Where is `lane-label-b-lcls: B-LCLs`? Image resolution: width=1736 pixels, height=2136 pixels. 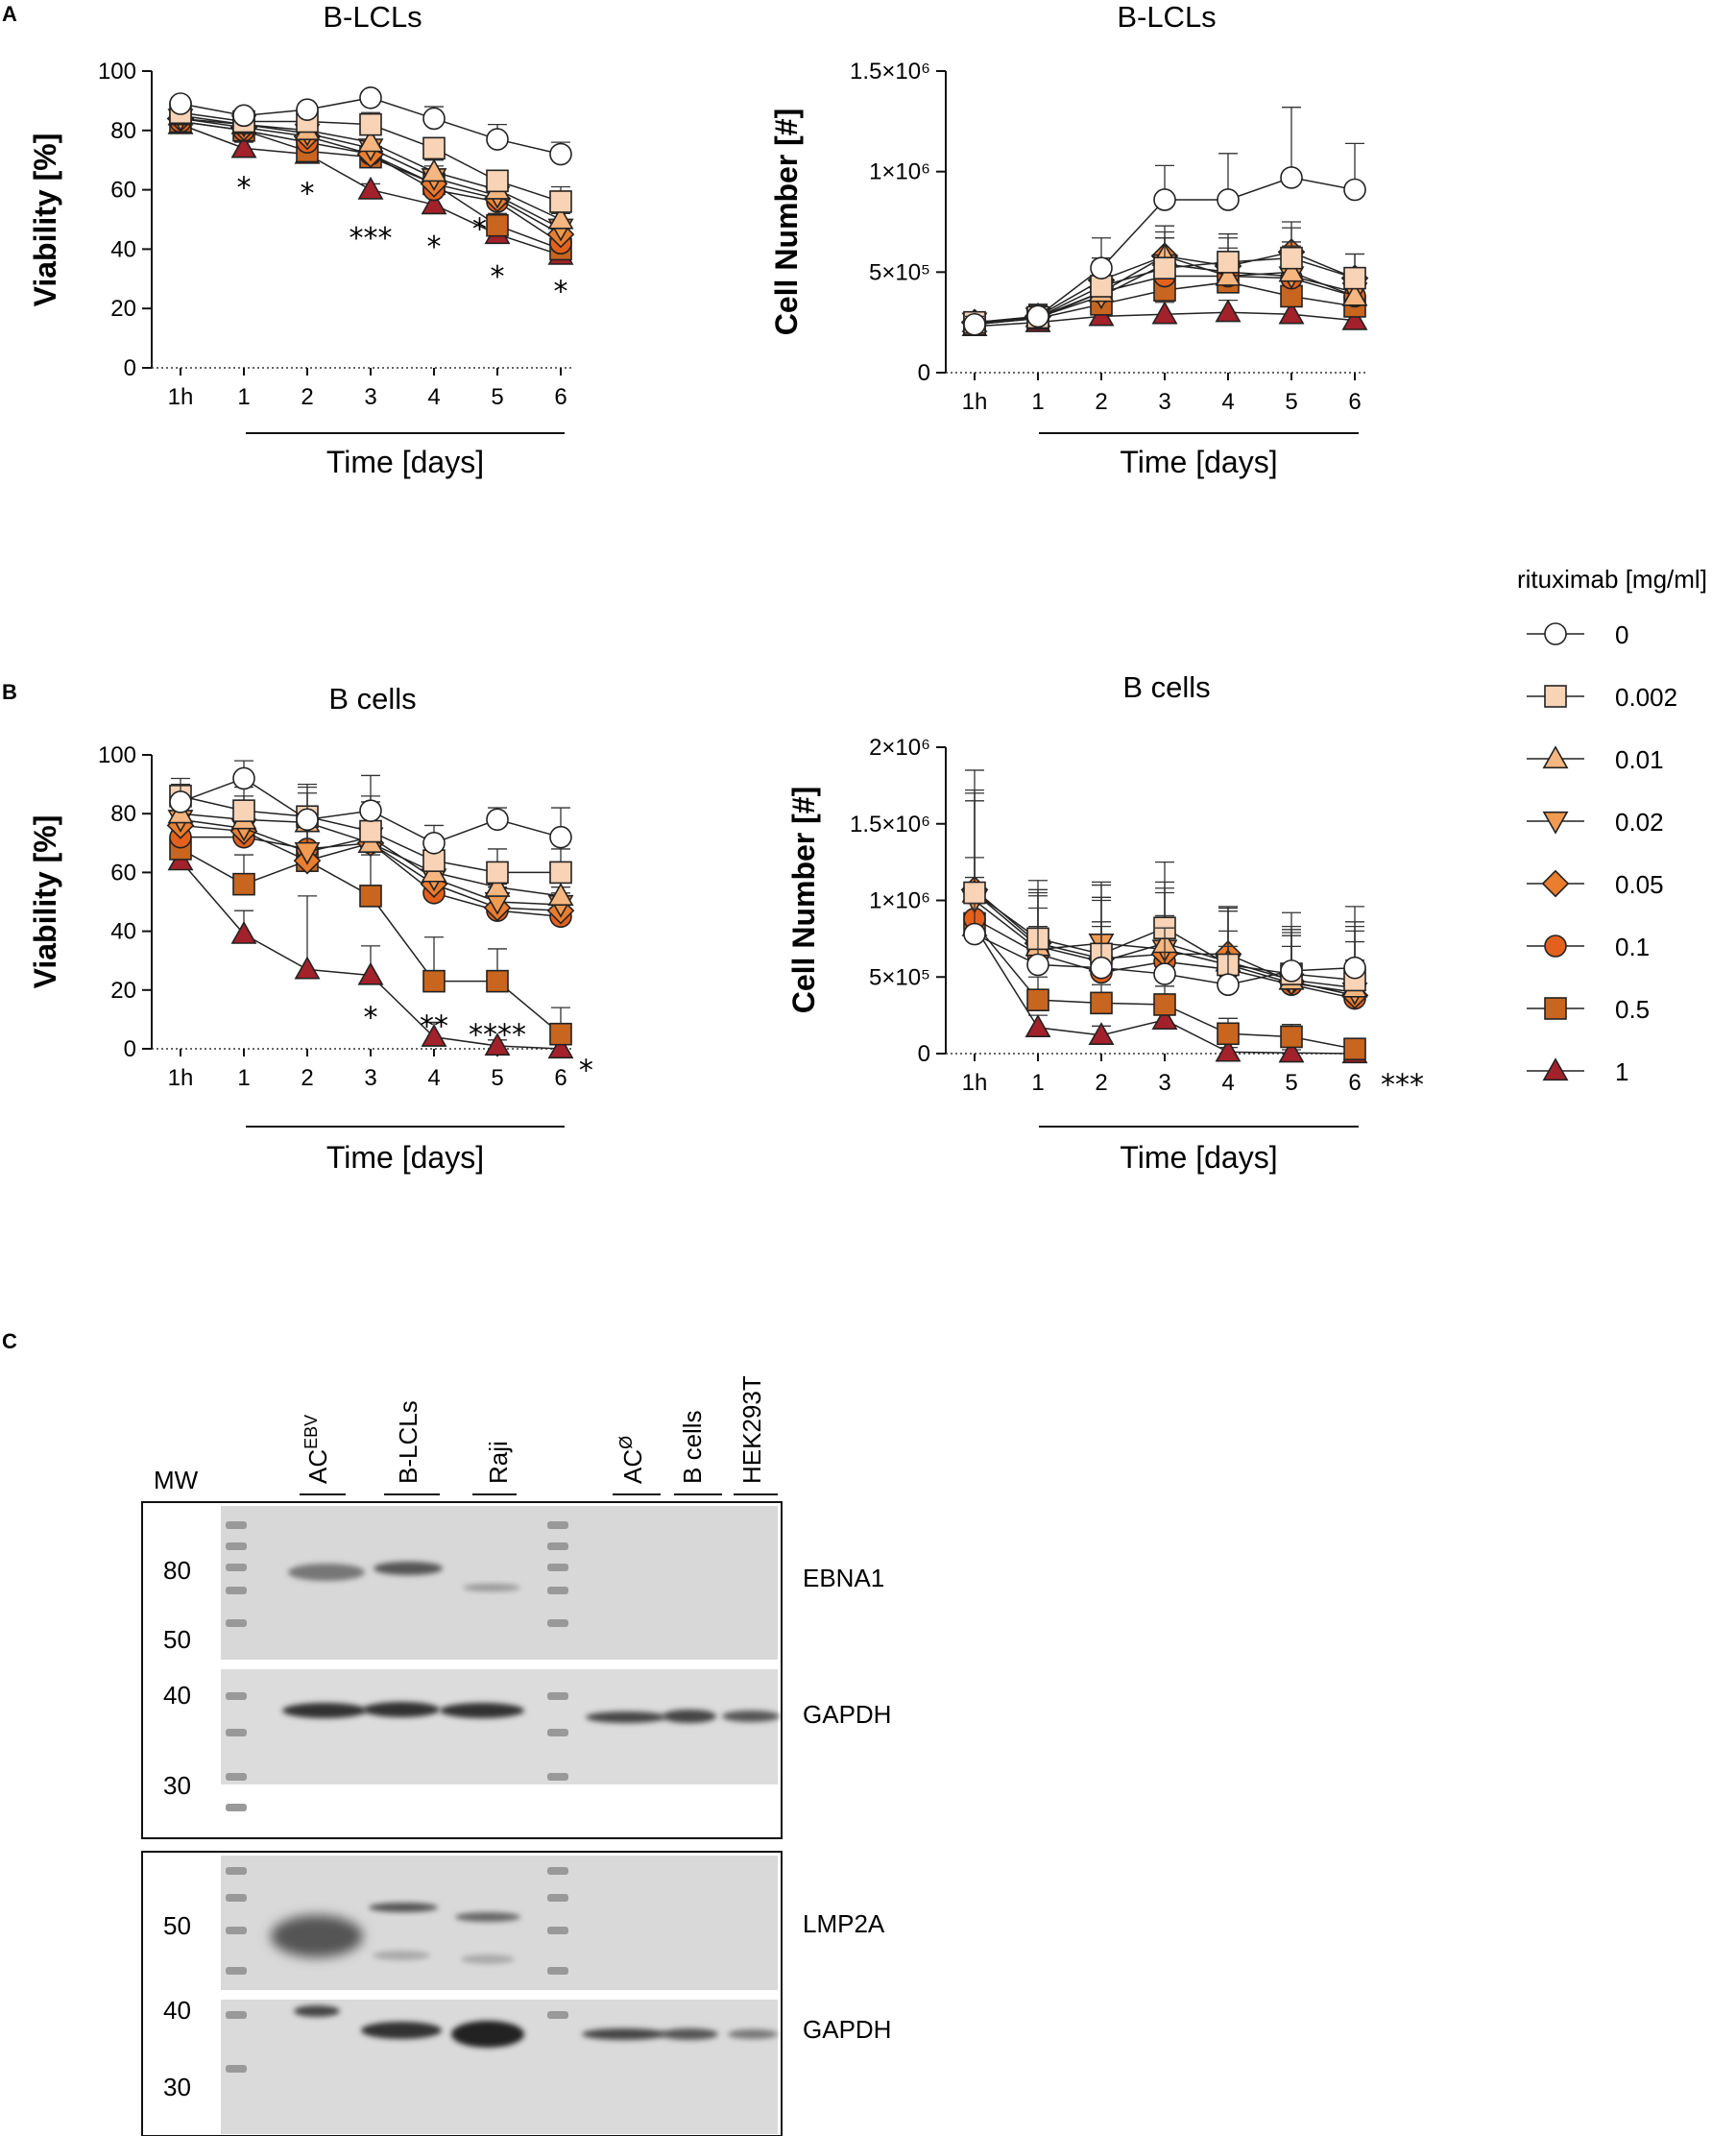
lane-label-b-lcls: B-LCLs is located at coordinates (408, 1442).